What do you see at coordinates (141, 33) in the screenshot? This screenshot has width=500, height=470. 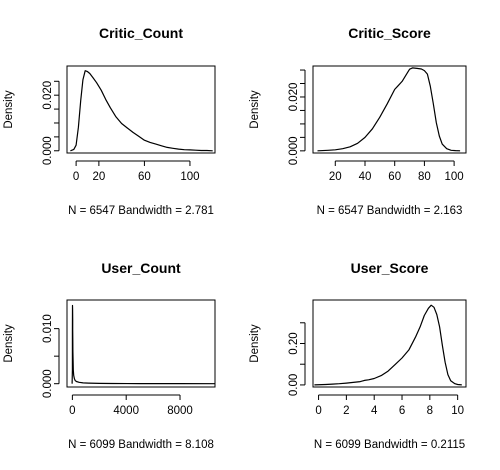 I see `panel-title: Critic_Count` at bounding box center [141, 33].